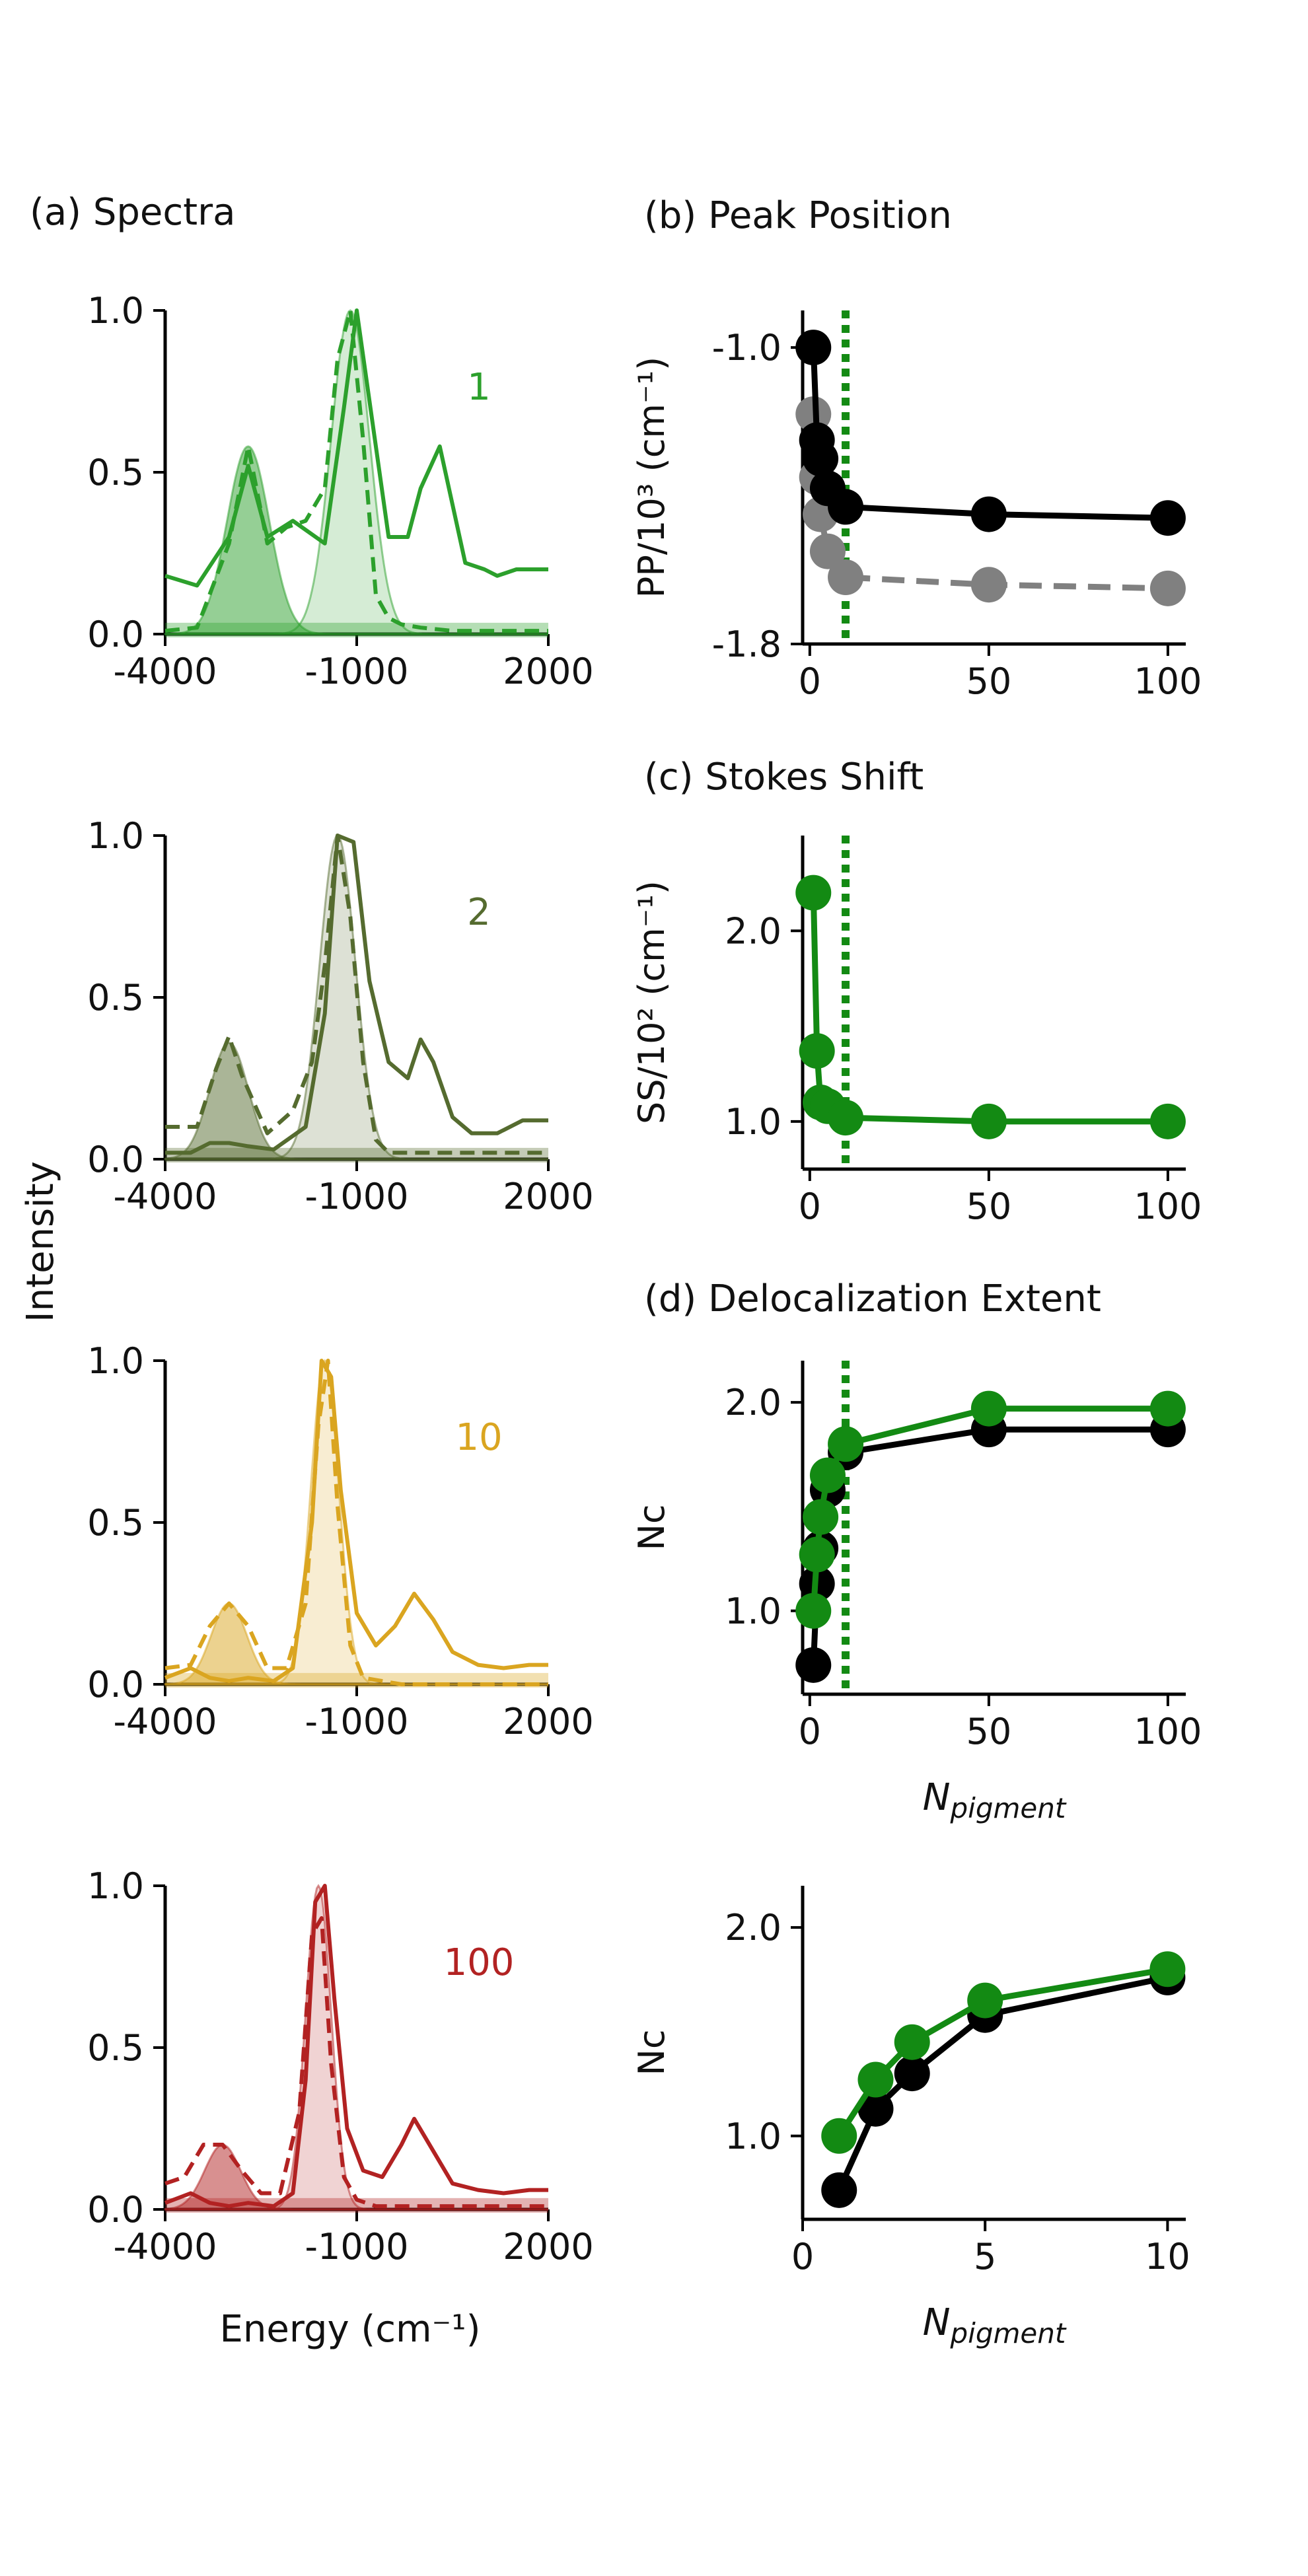  Describe the element at coordinates (480, 1963) in the screenshot. I see `size-label: 100` at that location.